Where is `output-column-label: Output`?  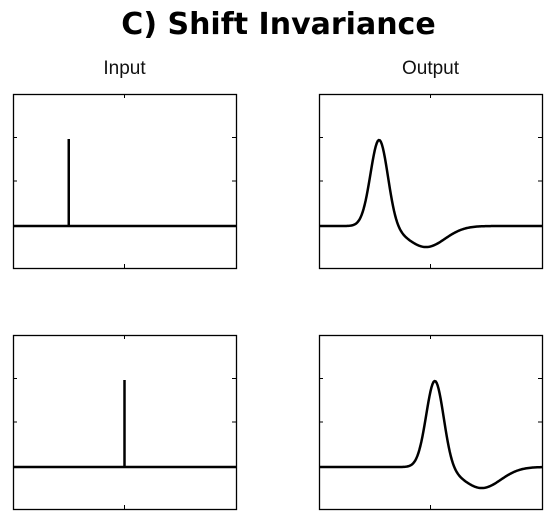 output-column-label: Output is located at coordinates (430, 68).